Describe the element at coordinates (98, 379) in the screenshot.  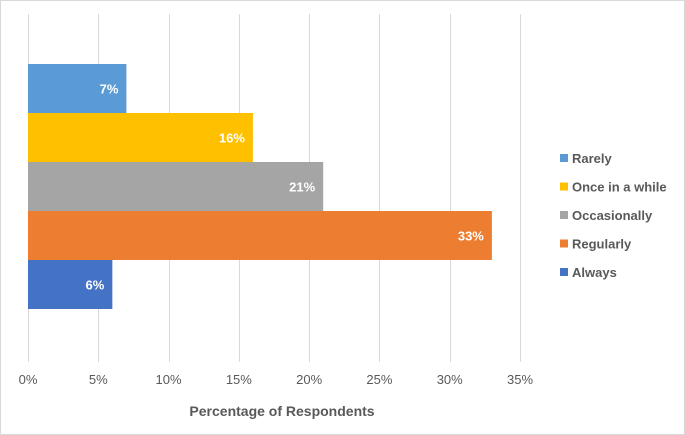
I see `x-tick-label: 5%` at that location.